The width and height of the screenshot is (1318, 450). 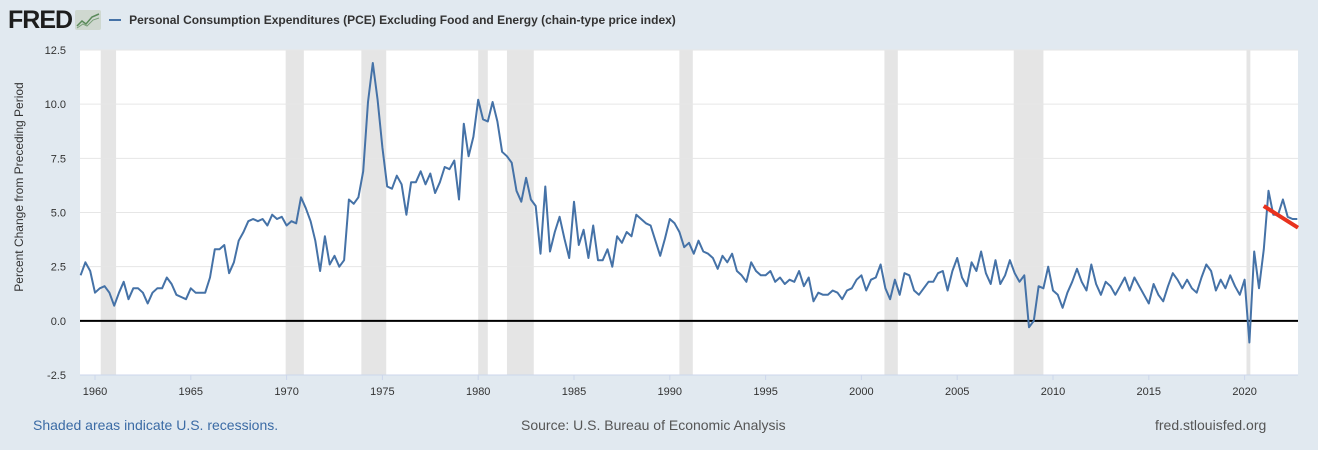 I want to click on x-tick-label: 2000, so click(x=861, y=392).